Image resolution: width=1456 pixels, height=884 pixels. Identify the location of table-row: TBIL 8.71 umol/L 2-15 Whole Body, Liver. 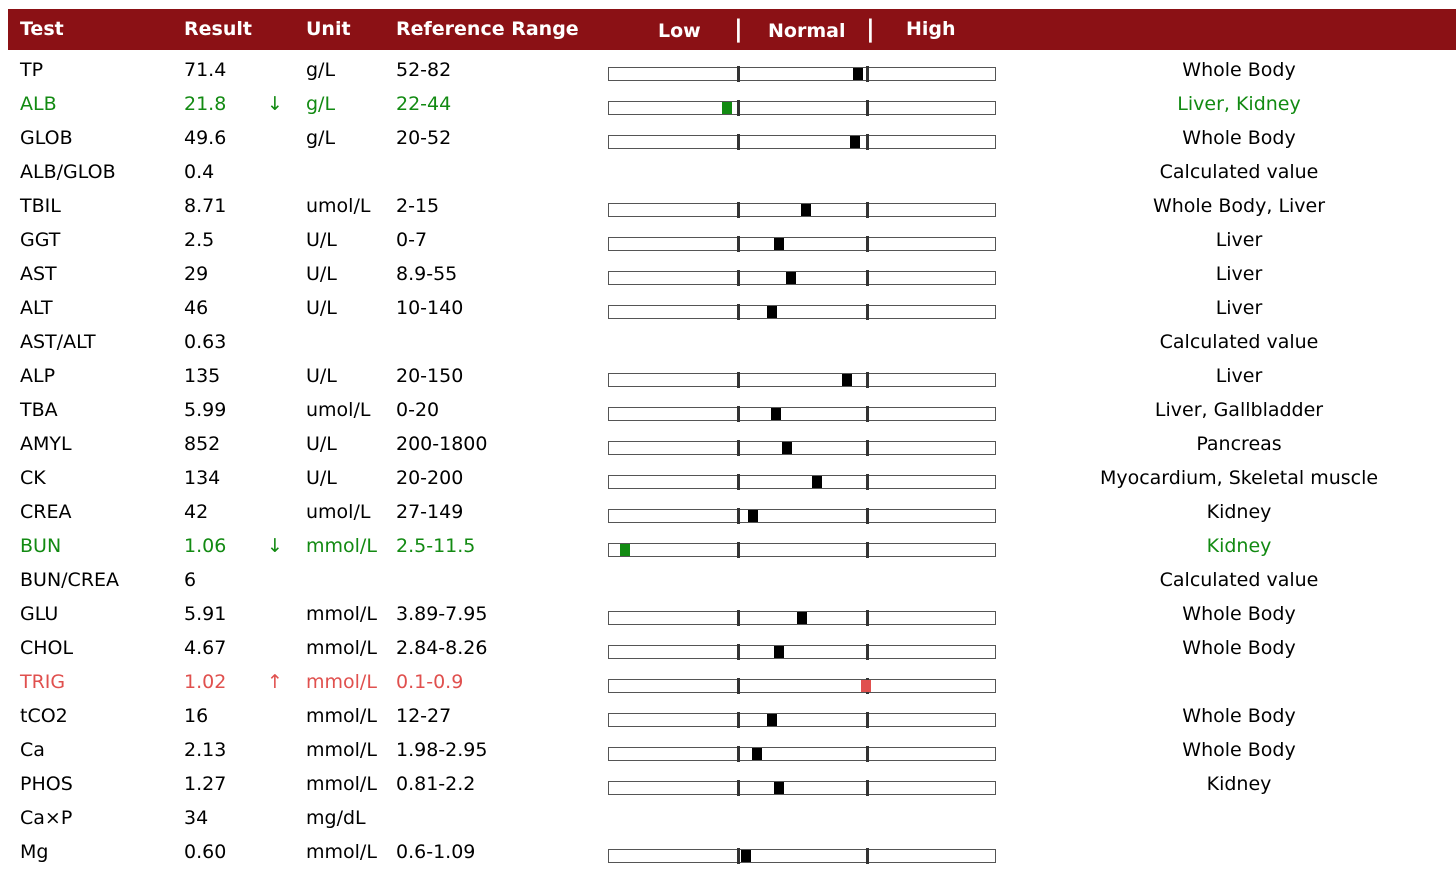
(728, 205).